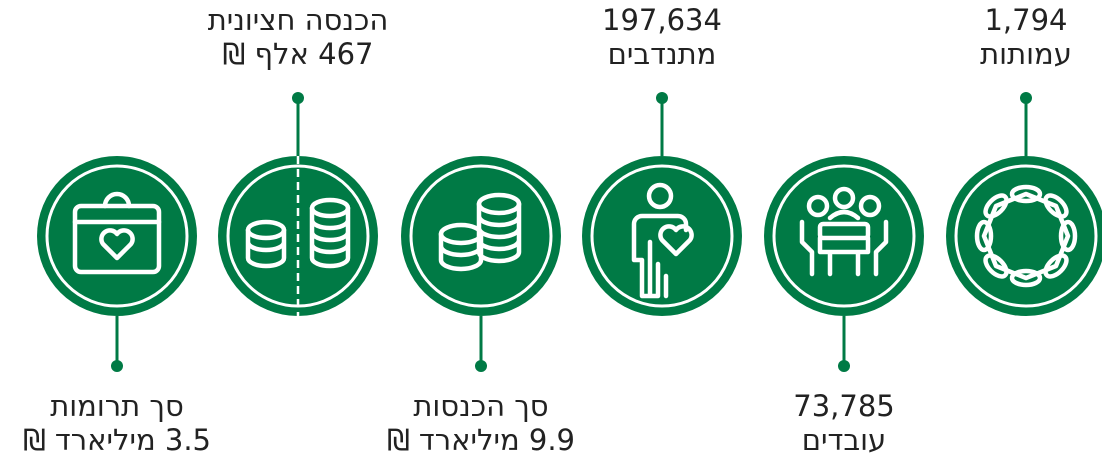  Describe the element at coordinates (662, 54) in the screenshot. I see `label: מתנדבים` at that location.